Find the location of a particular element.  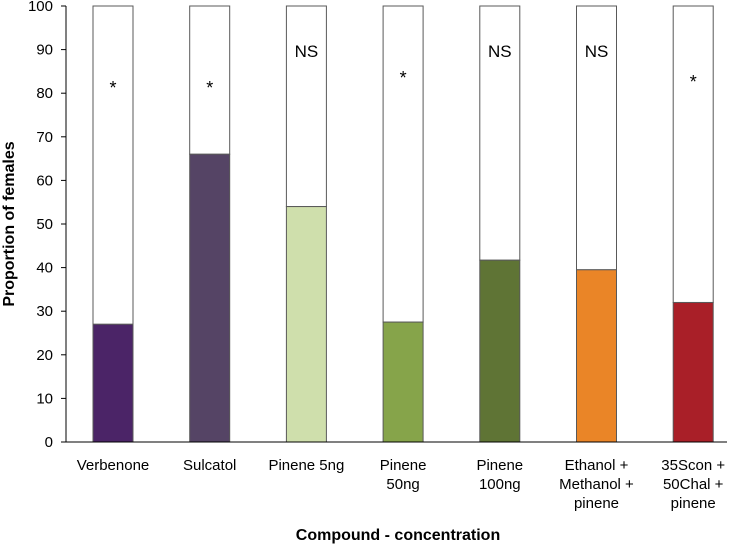

x-category-label-line: Methanol + is located at coordinates (596, 484).